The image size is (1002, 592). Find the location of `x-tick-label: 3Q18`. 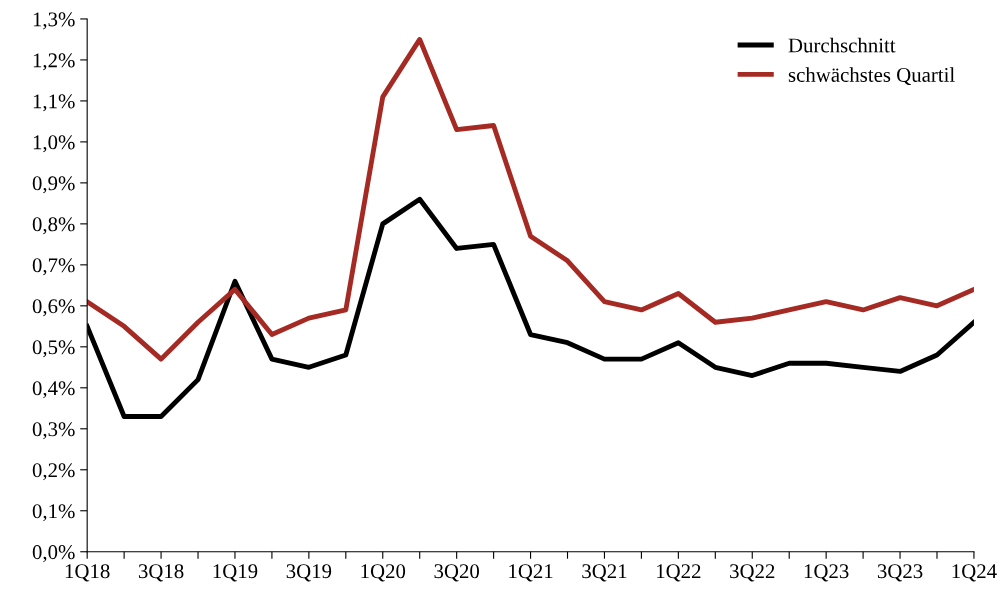

x-tick-label: 3Q18 is located at coordinates (161, 573).